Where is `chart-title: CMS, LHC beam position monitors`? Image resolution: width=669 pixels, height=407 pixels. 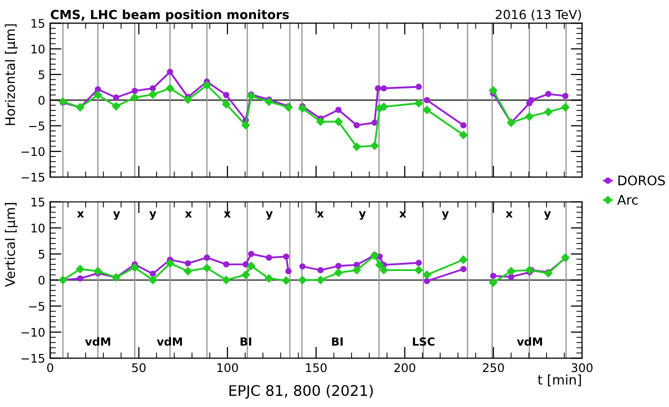 chart-title: CMS, LHC beam position monitors is located at coordinates (169, 16).